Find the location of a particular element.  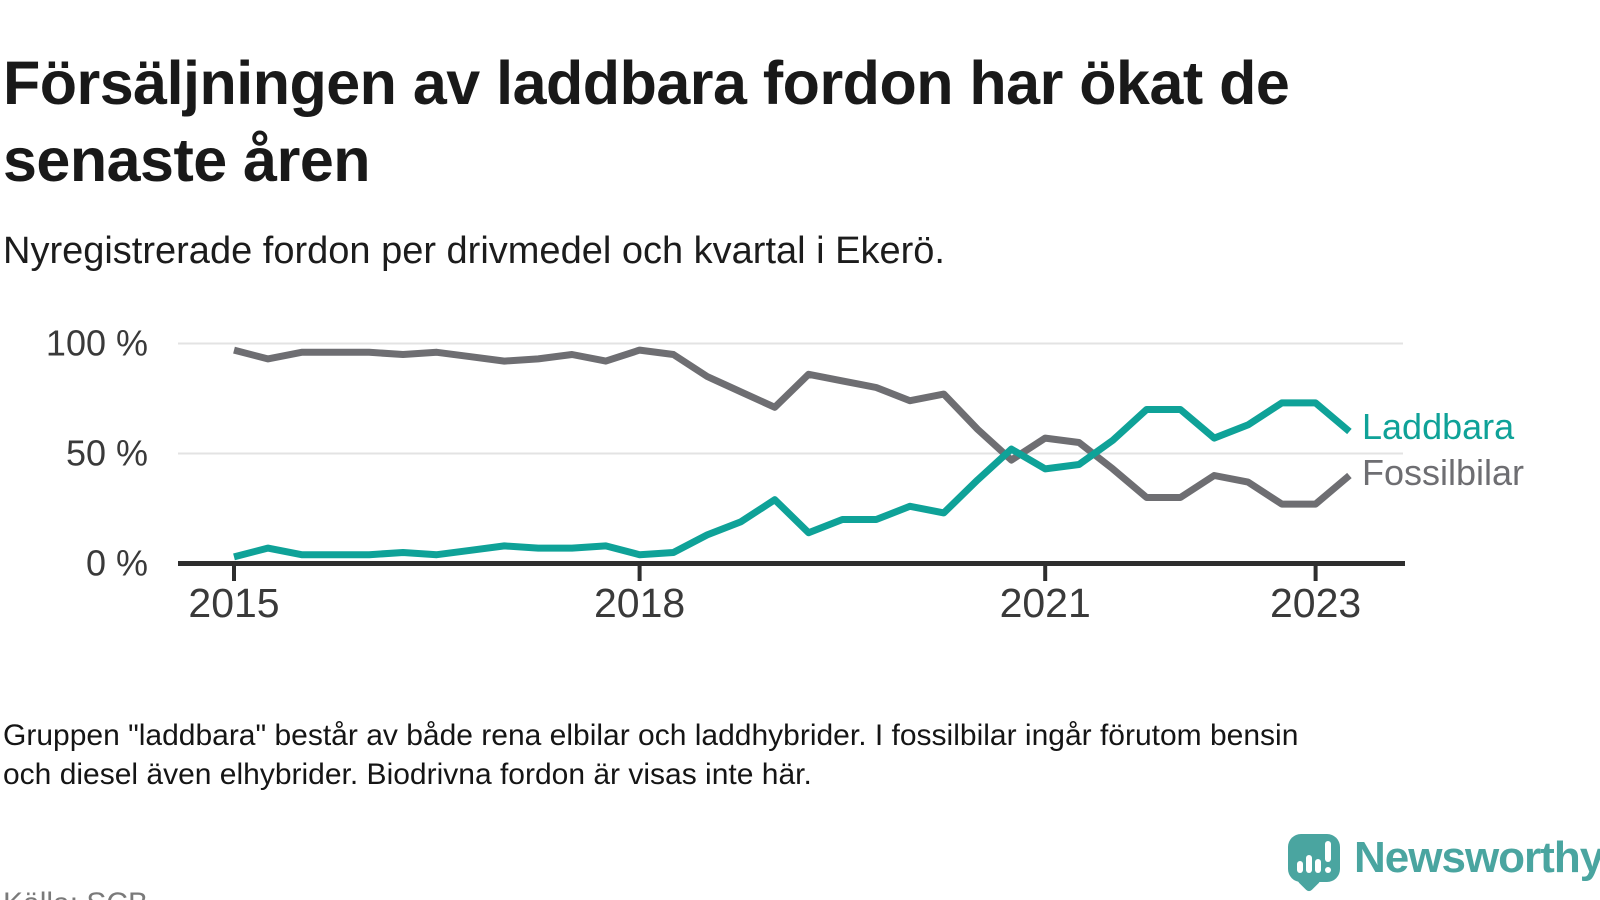

xtick-label-2018: 2018 is located at coordinates (639, 603).